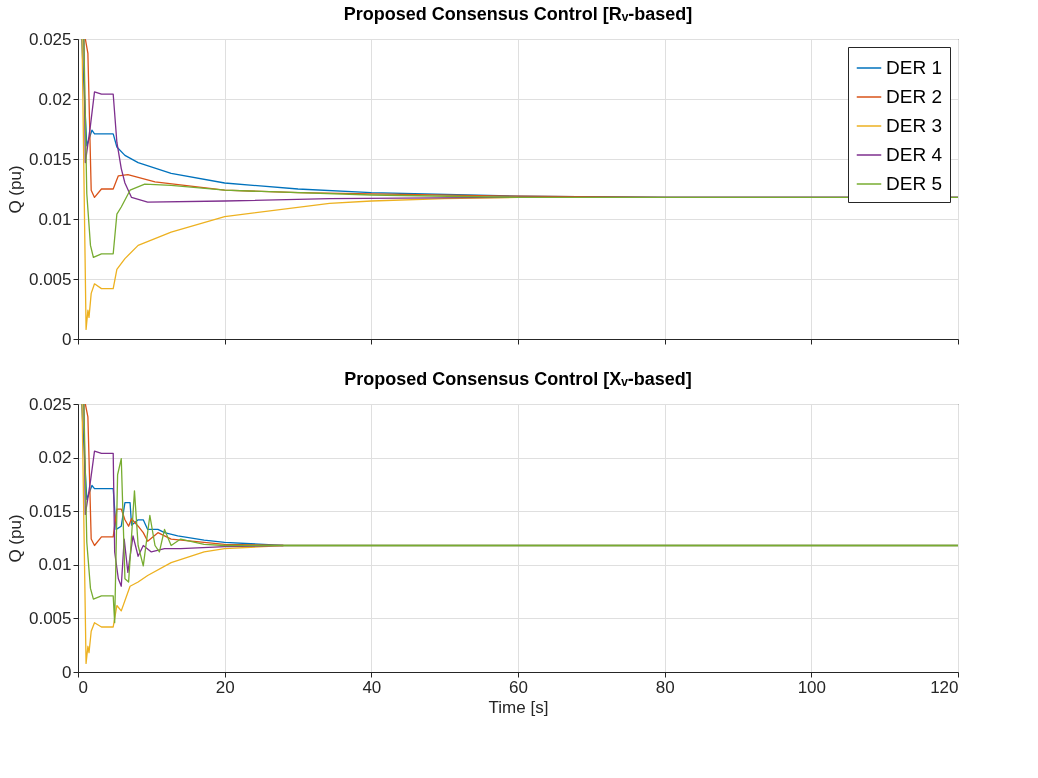 This screenshot has height=778, width=1038. I want to click on legend-label: DER 5, so click(914, 183).